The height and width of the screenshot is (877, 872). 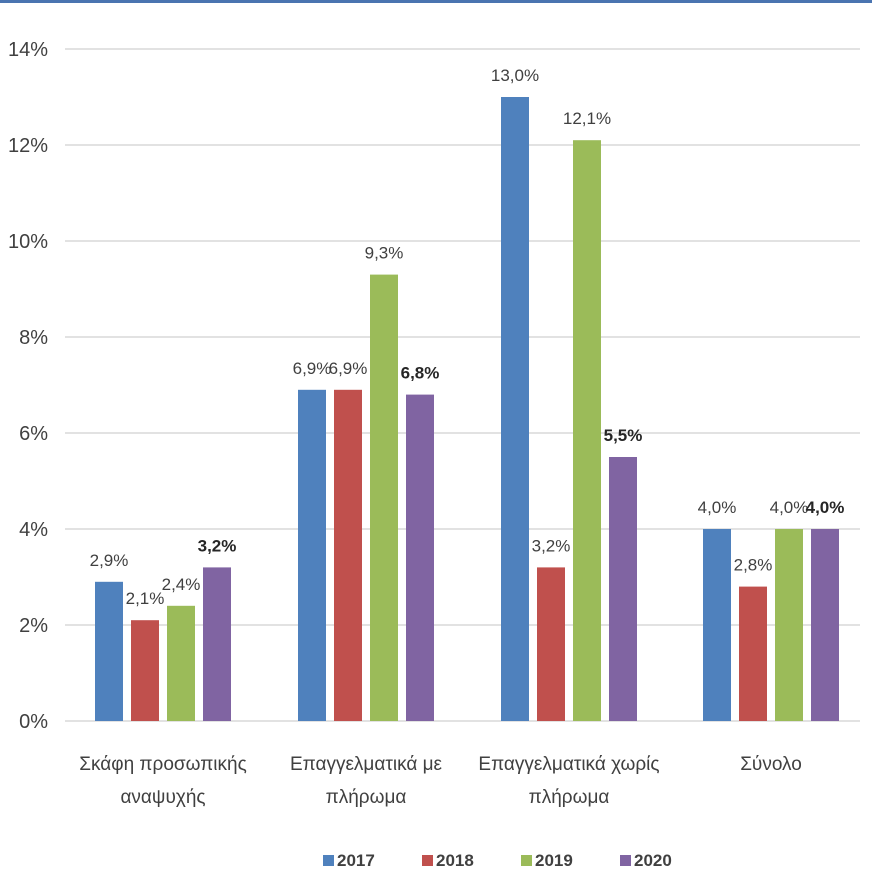 What do you see at coordinates (356, 860) in the screenshot?
I see `legend-label: 2017` at bounding box center [356, 860].